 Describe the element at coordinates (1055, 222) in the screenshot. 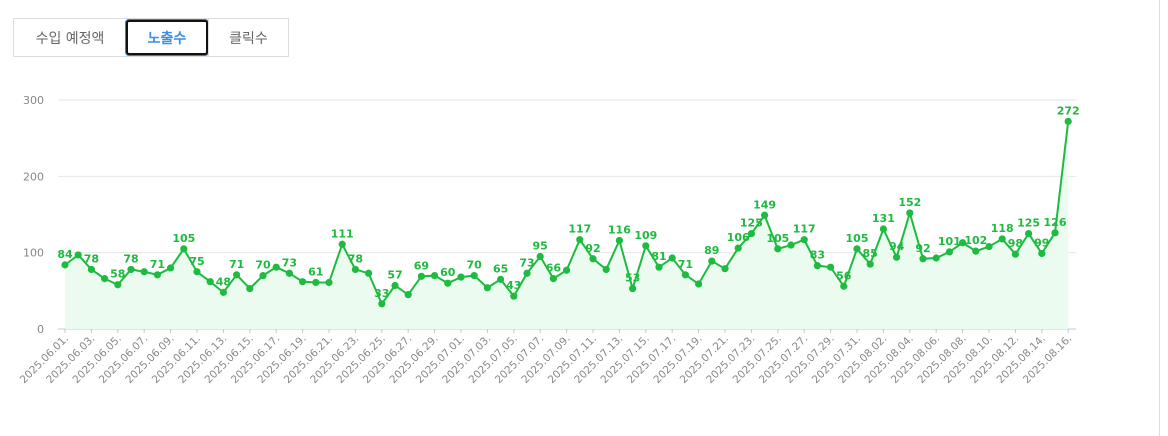

I see `data-label: 126` at that location.